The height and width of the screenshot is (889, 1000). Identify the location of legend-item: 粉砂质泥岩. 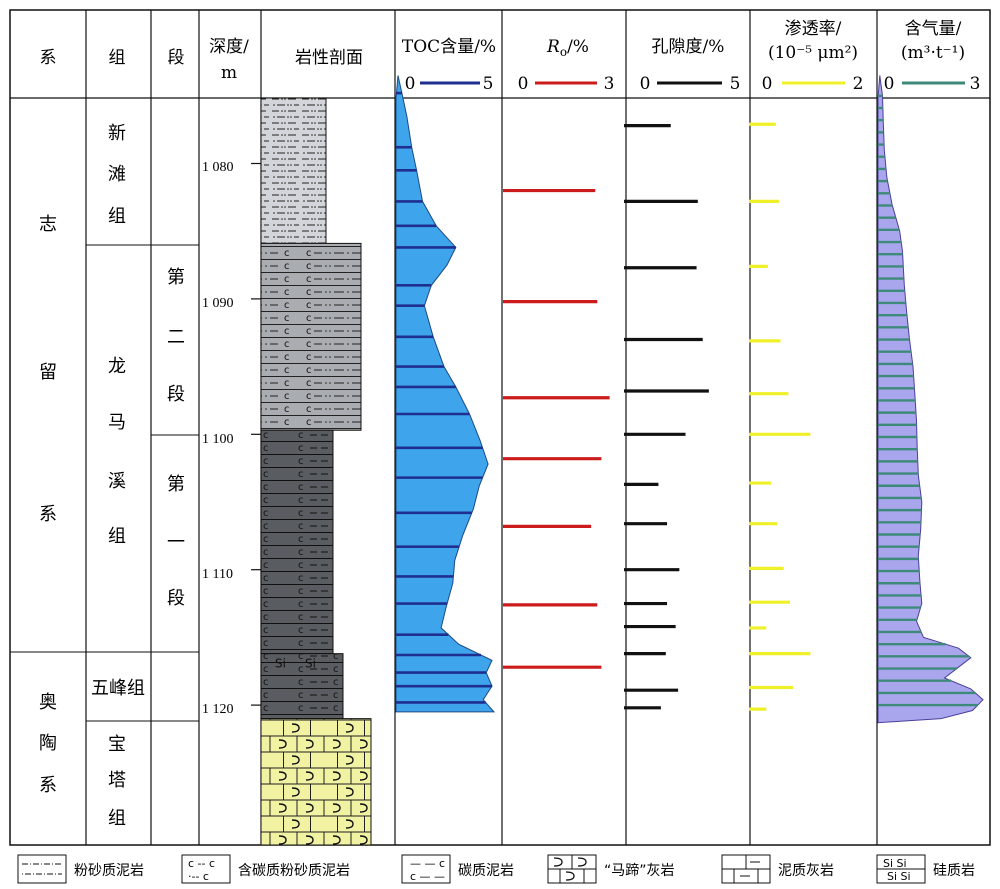
(80, 869).